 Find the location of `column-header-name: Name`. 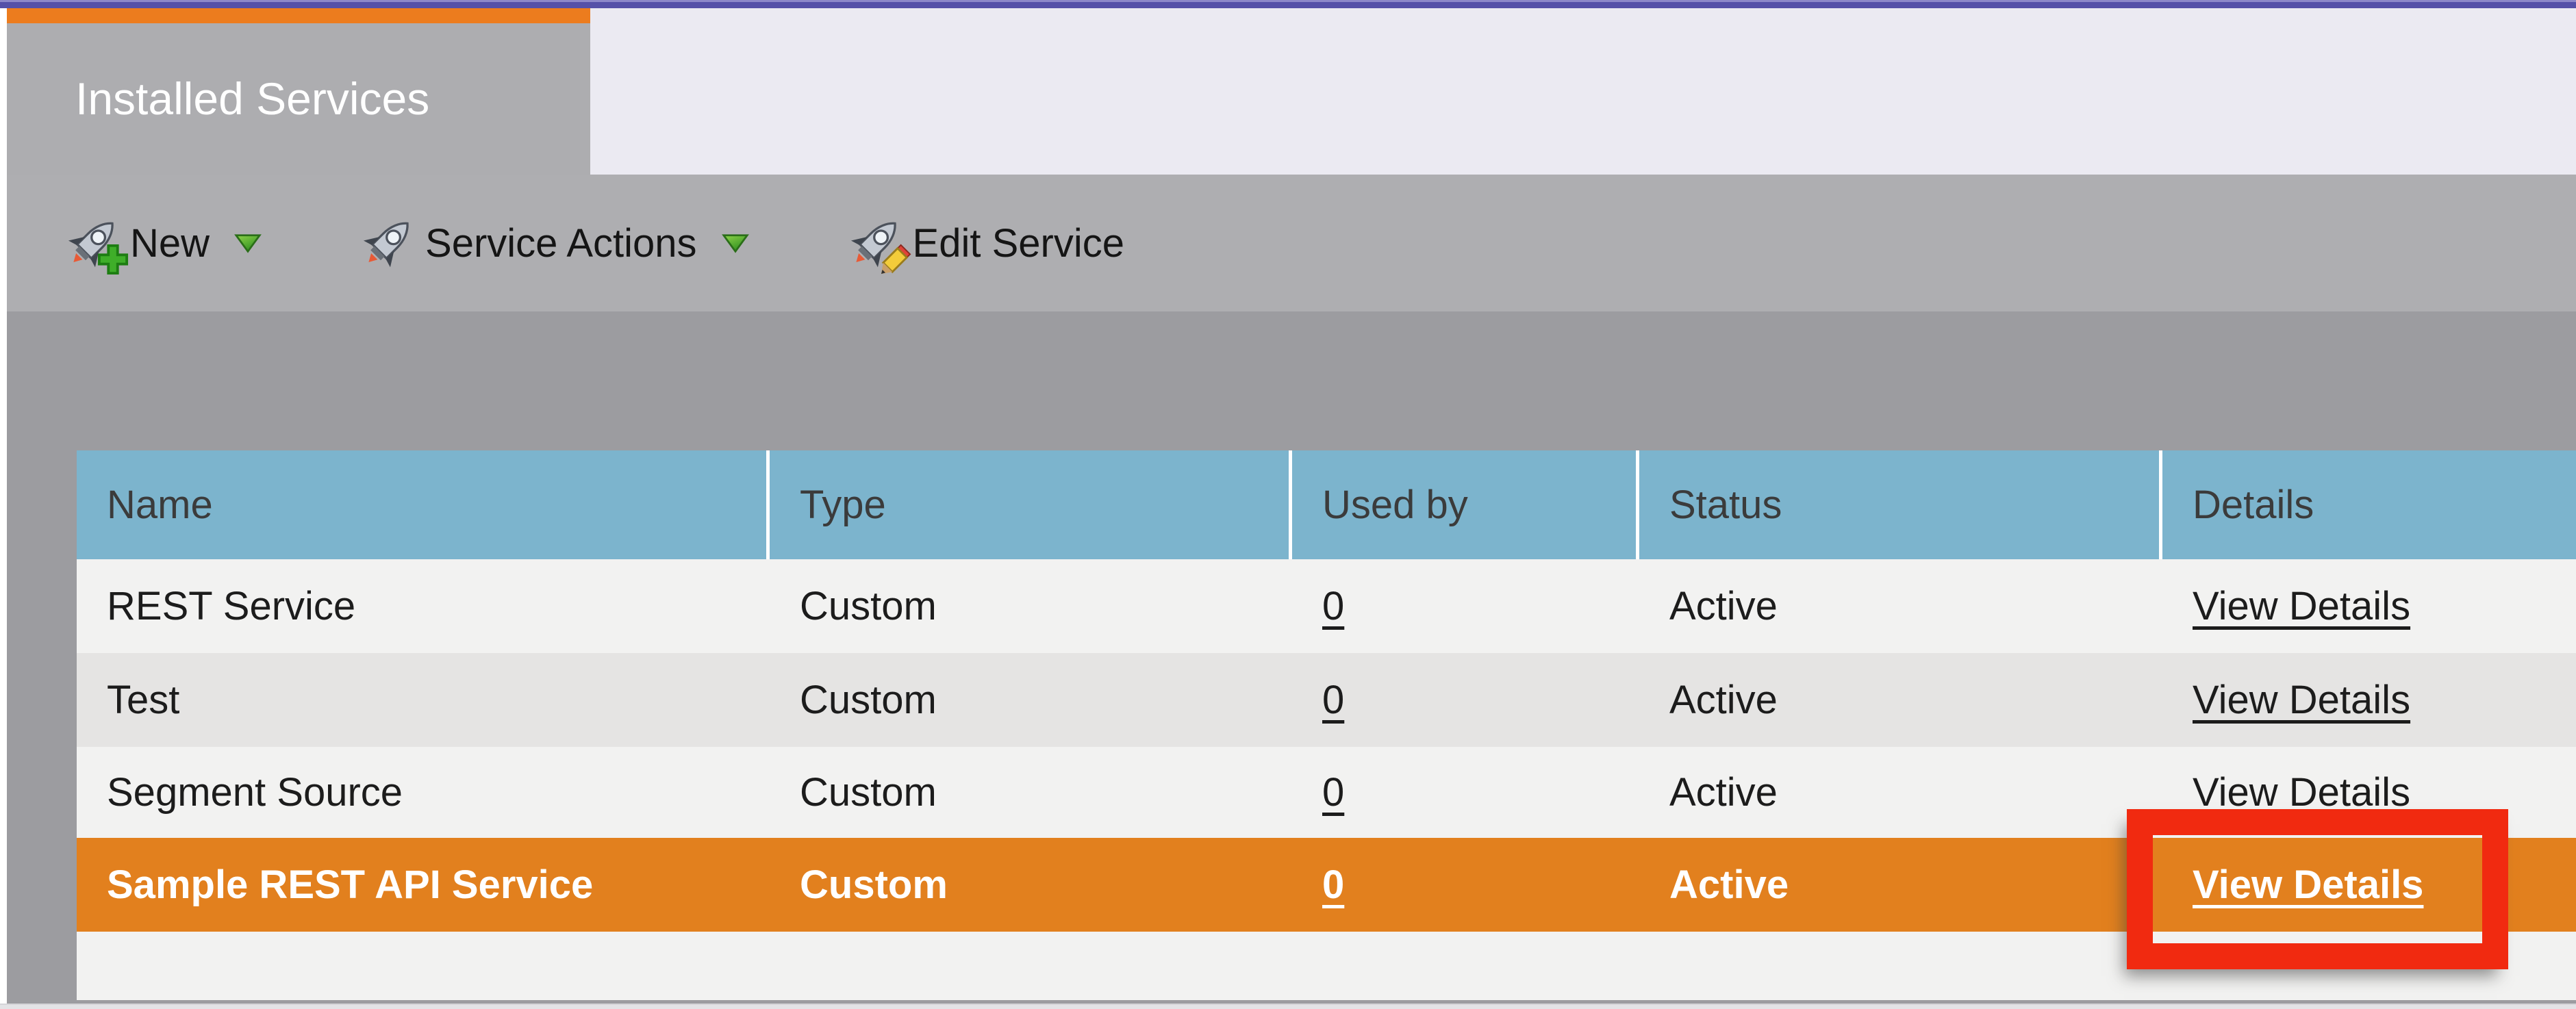

column-header-name: Name is located at coordinates (423, 505).